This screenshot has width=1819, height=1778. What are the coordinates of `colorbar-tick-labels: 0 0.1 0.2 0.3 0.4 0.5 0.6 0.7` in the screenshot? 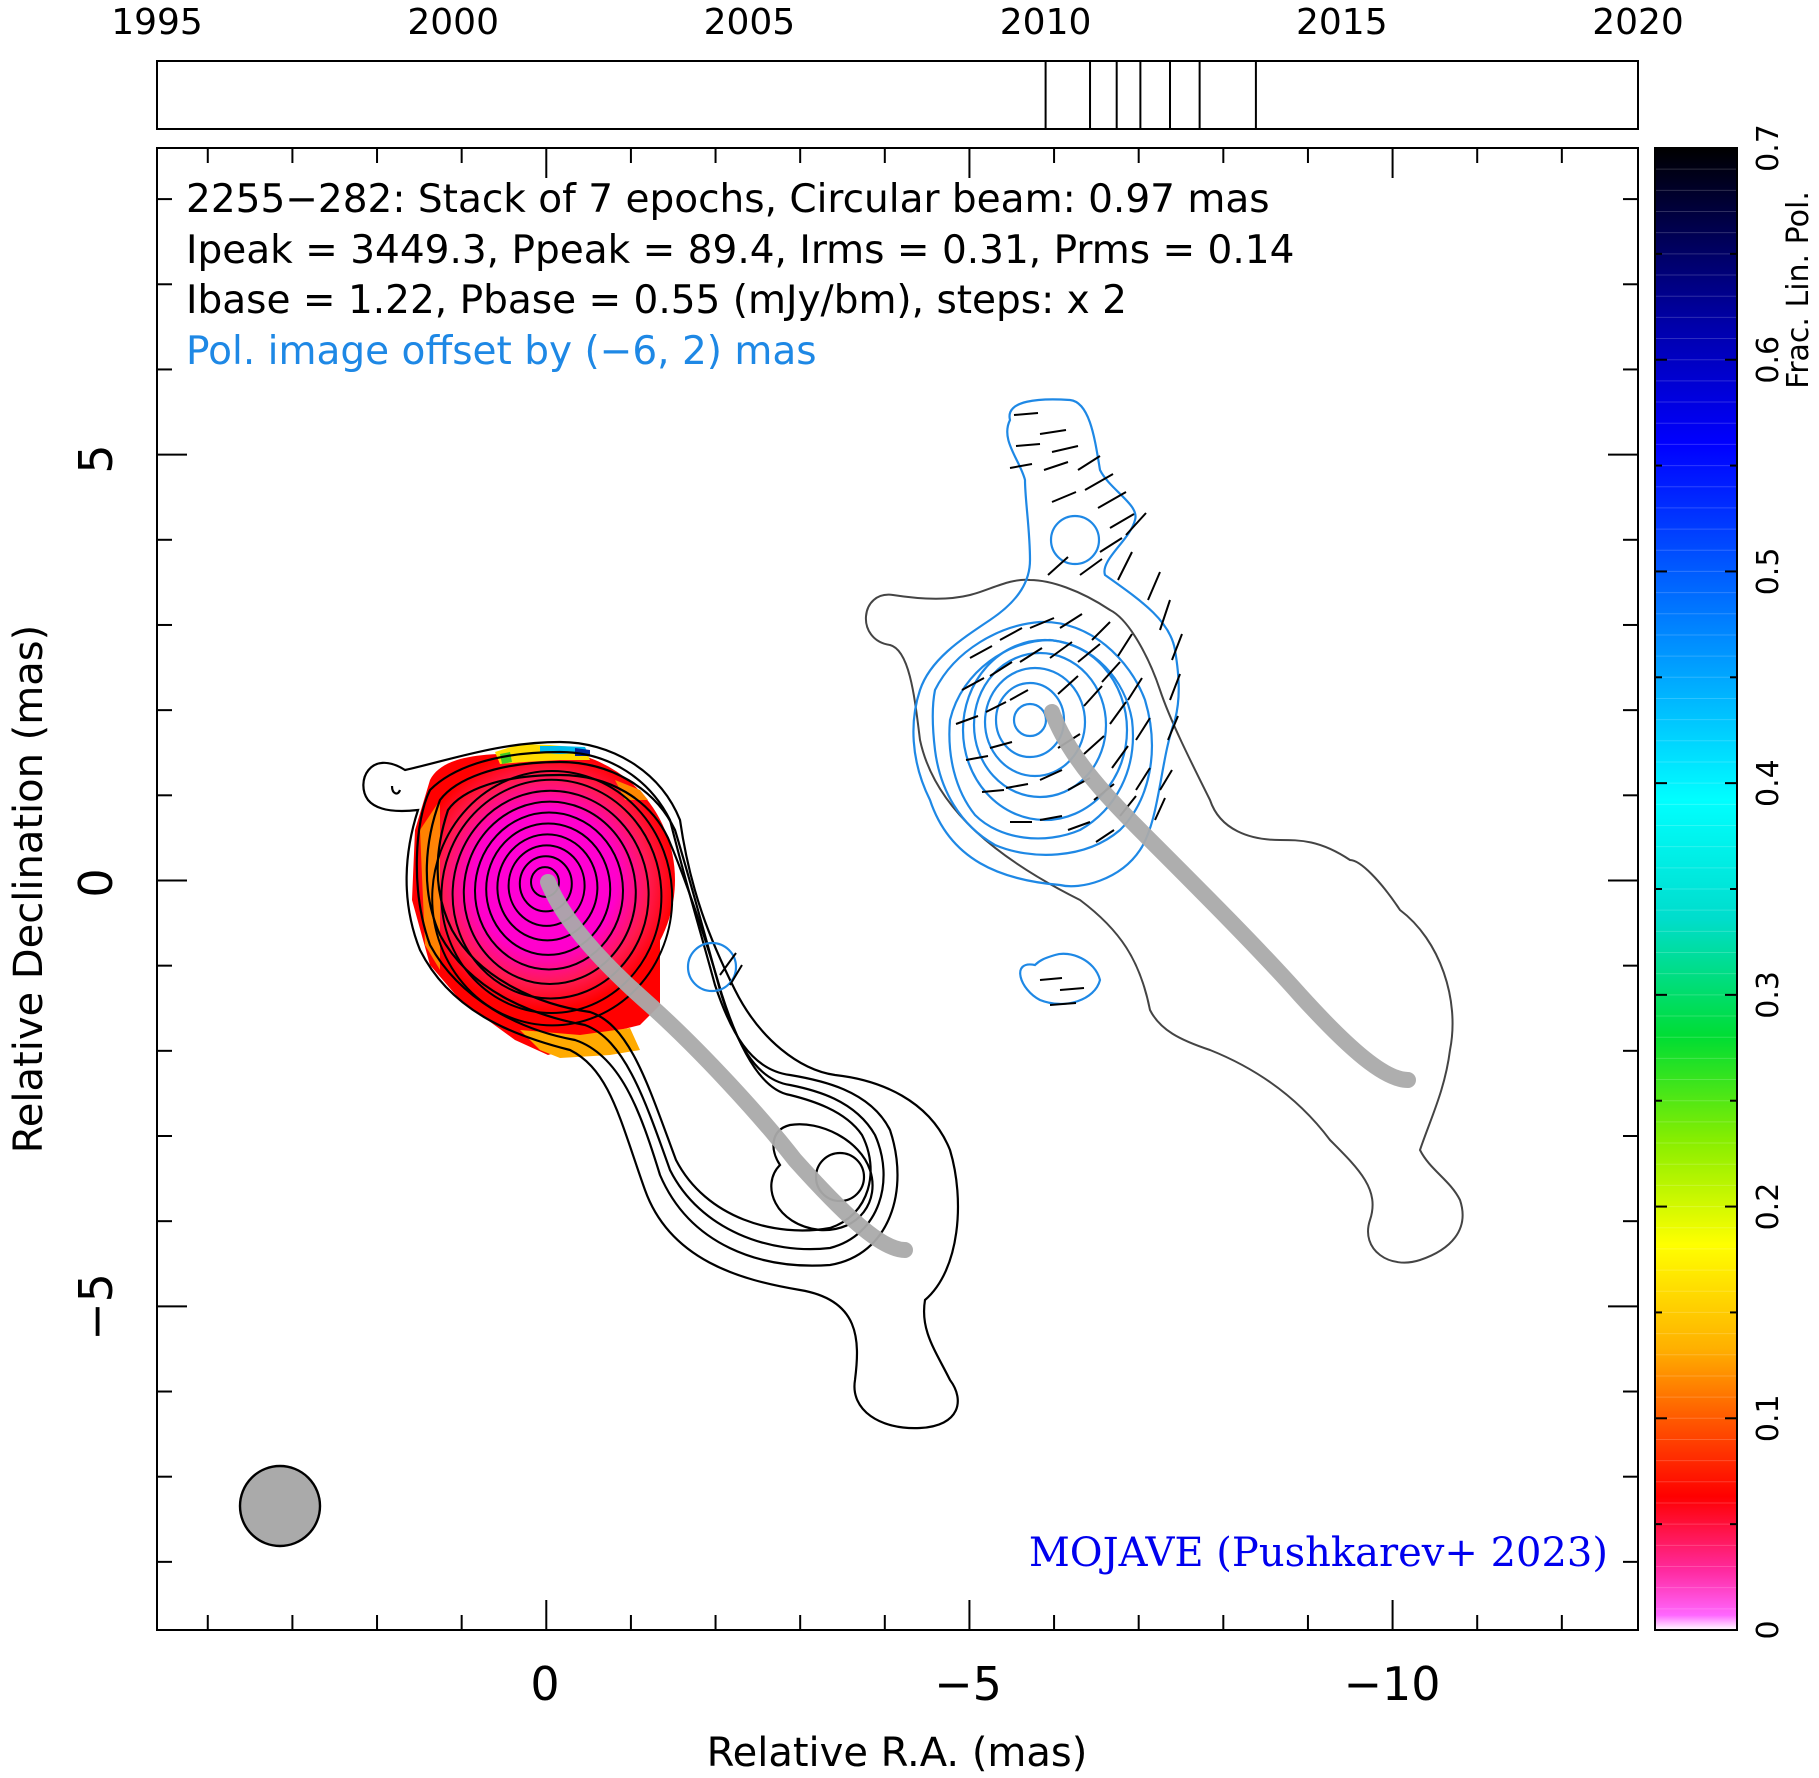 It's located at (1768, 881).